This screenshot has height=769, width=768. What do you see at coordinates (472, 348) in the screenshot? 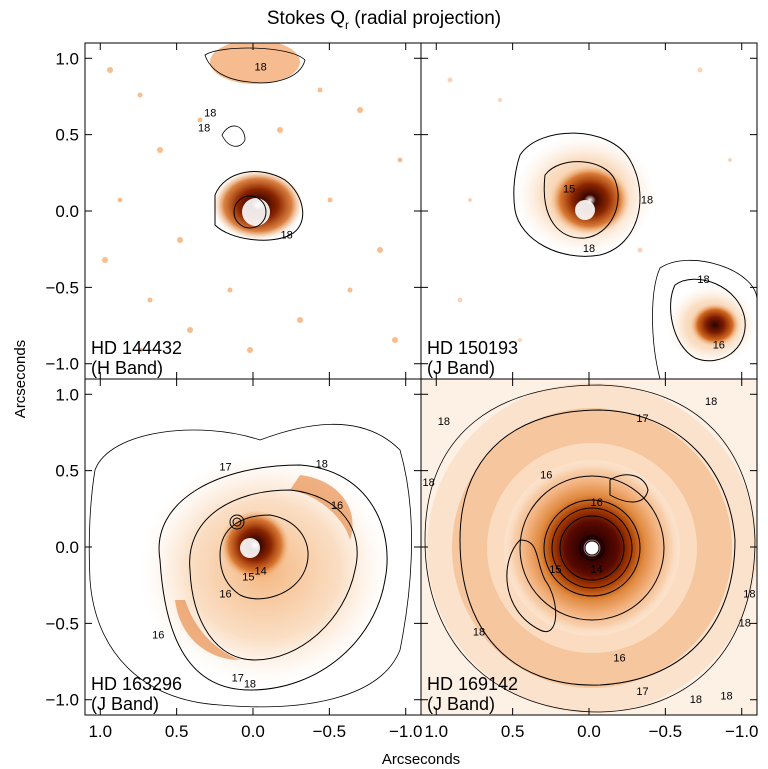
I see `panel-star-name: HD 150193` at bounding box center [472, 348].